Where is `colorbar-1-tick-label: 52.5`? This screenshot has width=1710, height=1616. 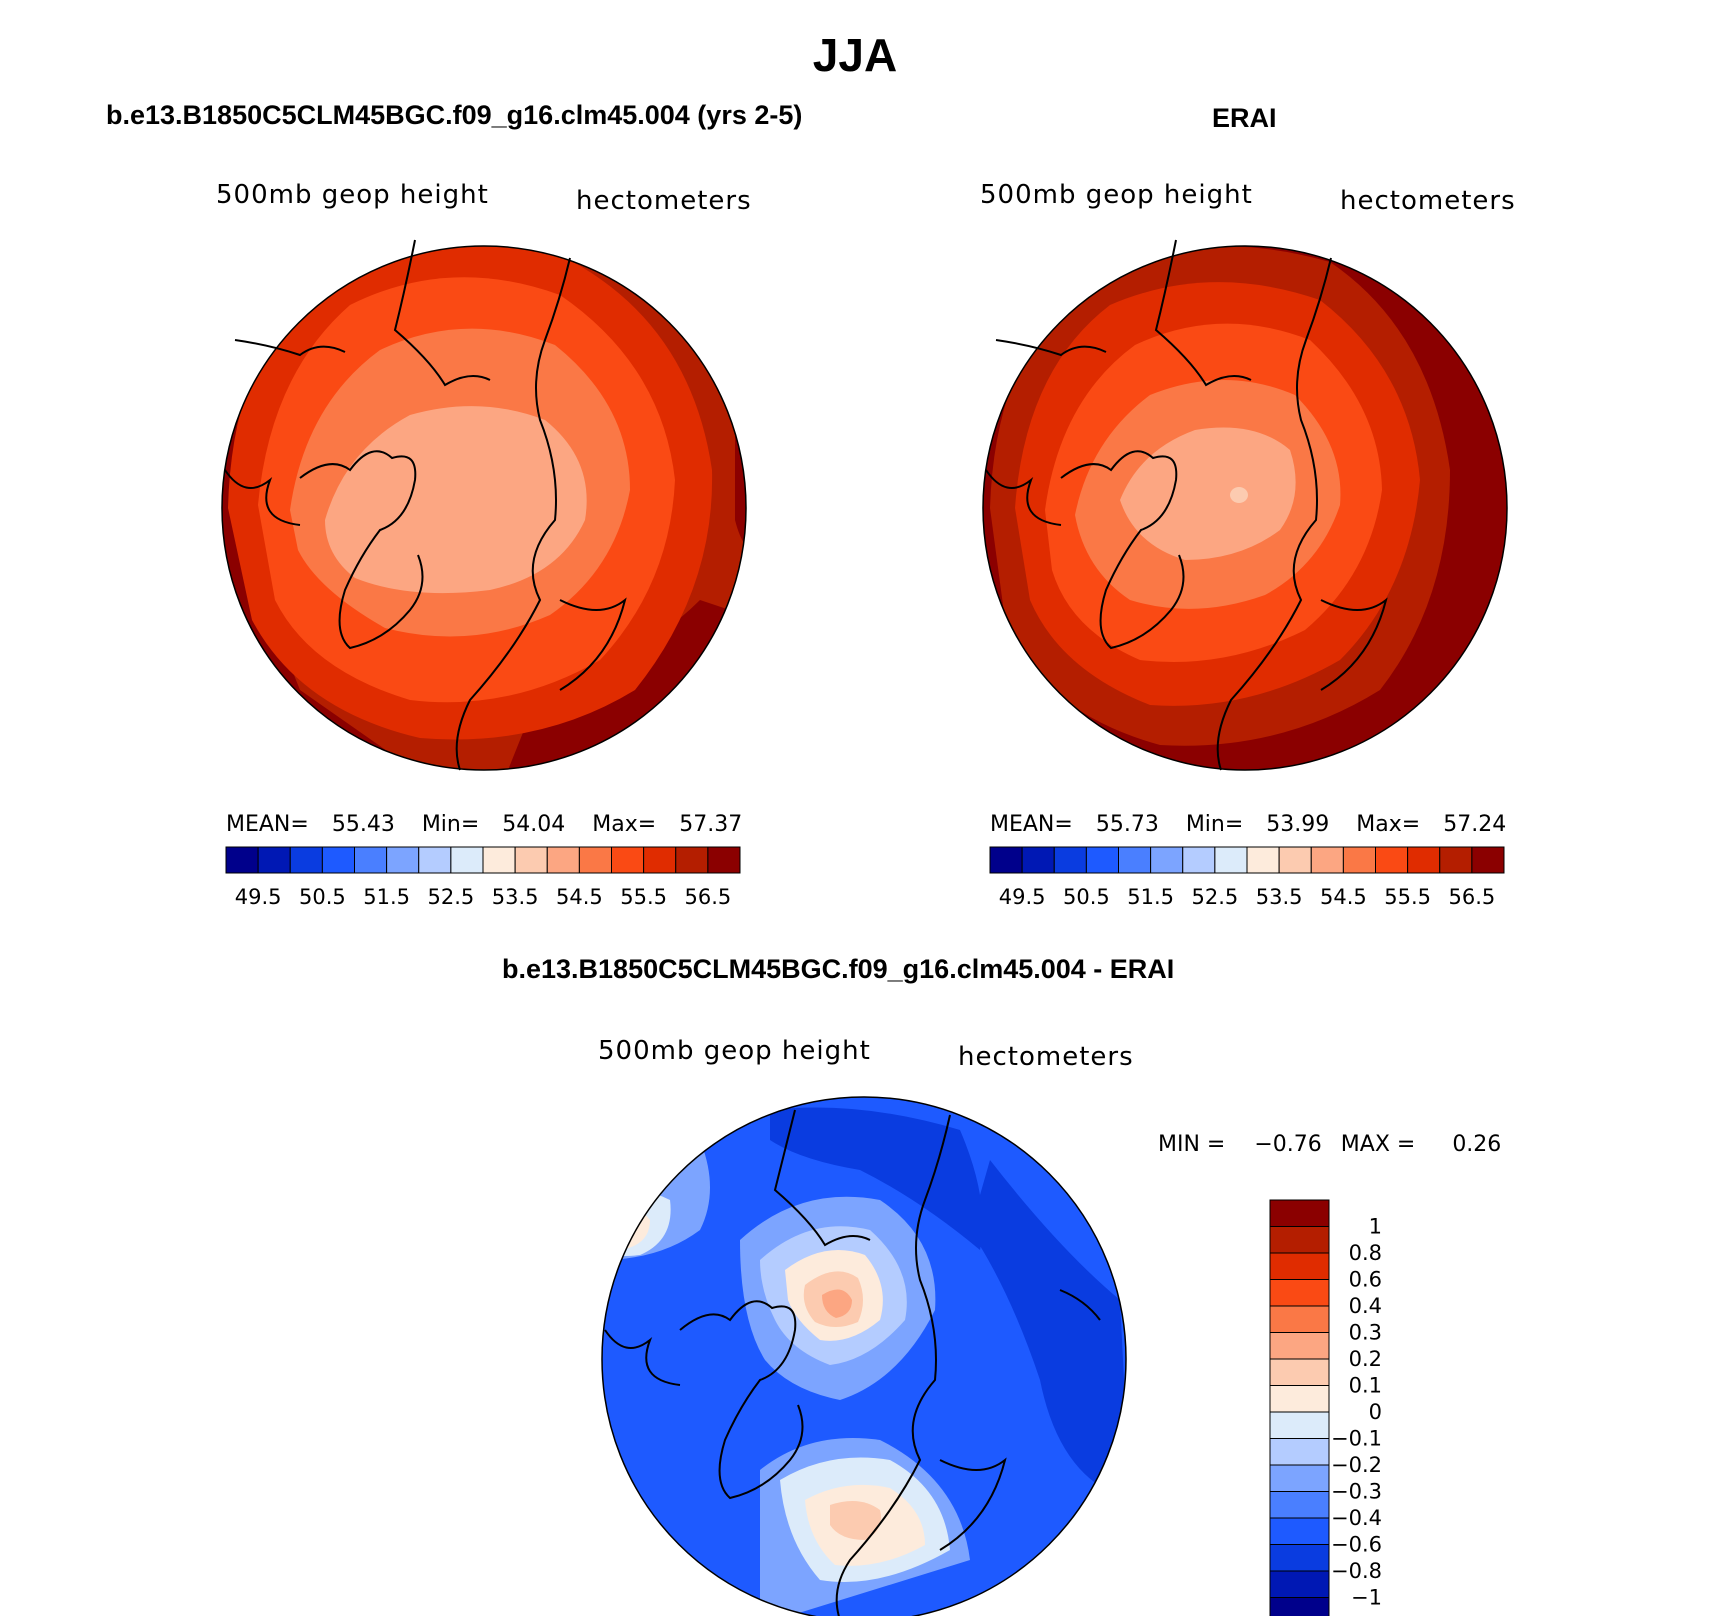
colorbar-1-tick-label: 52.5 is located at coordinates (450, 897).